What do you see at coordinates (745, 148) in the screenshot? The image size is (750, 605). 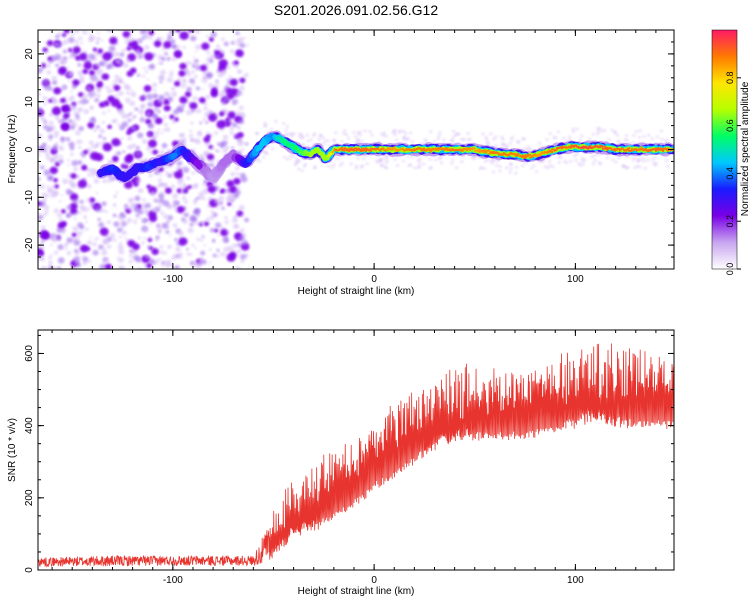 I see `colorbar-label: Normalized spectral amplitude` at bounding box center [745, 148].